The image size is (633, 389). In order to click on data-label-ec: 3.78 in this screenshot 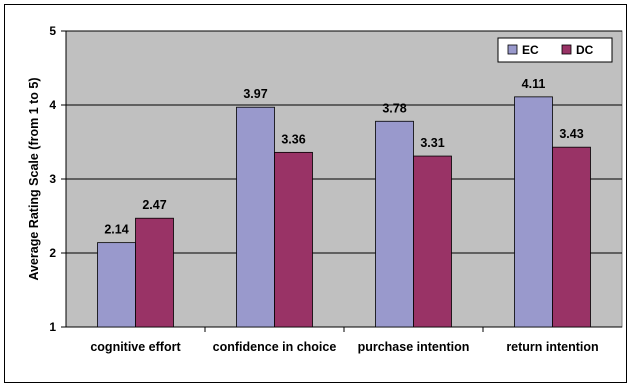, I will do `click(394, 108)`.